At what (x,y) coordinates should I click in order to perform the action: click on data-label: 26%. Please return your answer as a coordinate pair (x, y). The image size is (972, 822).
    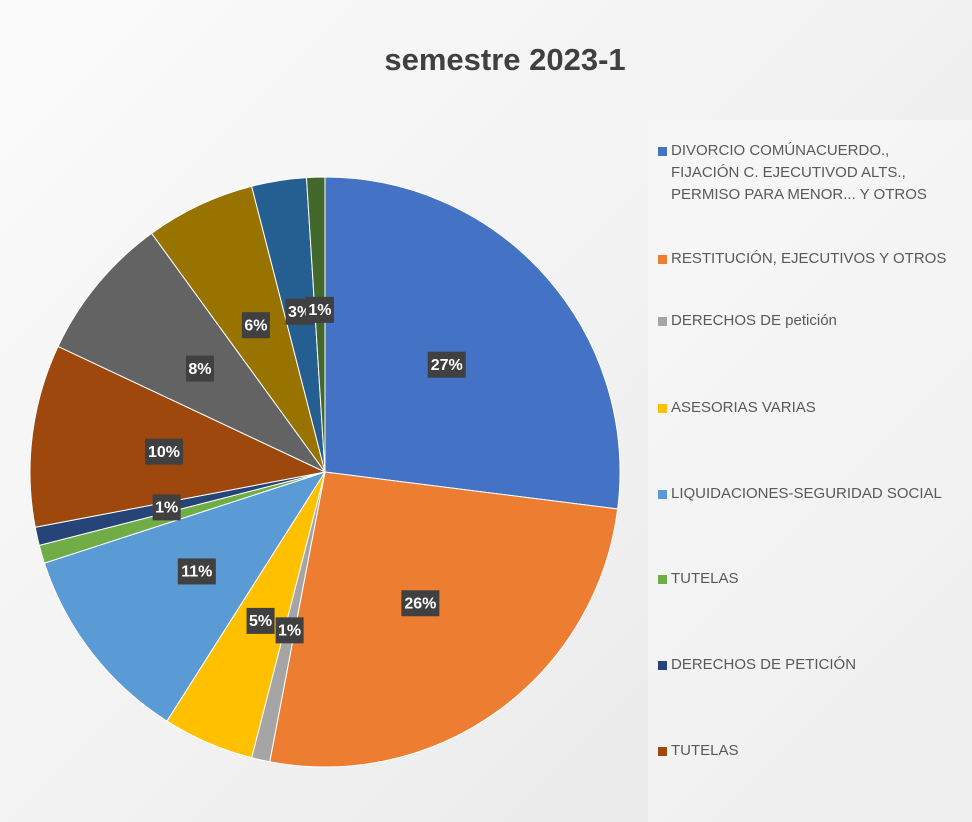
    Looking at the image, I should click on (420, 603).